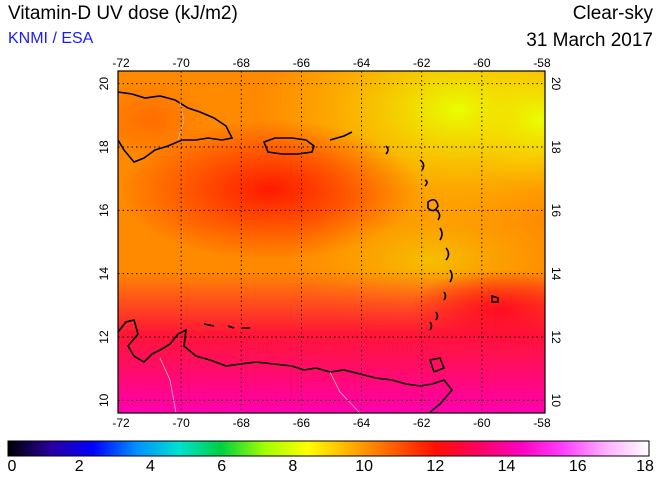 Image resolution: width=665 pixels, height=480 pixels. Describe the element at coordinates (176, 127) in the screenshot. I see `hispaniola-coast` at that location.